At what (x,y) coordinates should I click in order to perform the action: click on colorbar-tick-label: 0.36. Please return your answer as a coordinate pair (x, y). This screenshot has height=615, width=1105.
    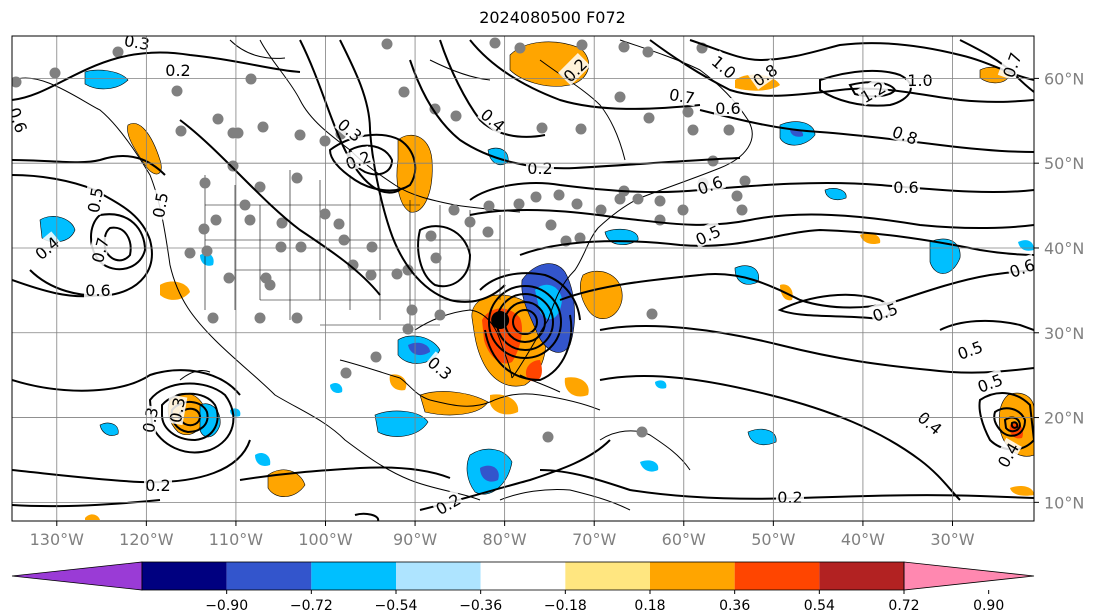
    Looking at the image, I should click on (734, 606).